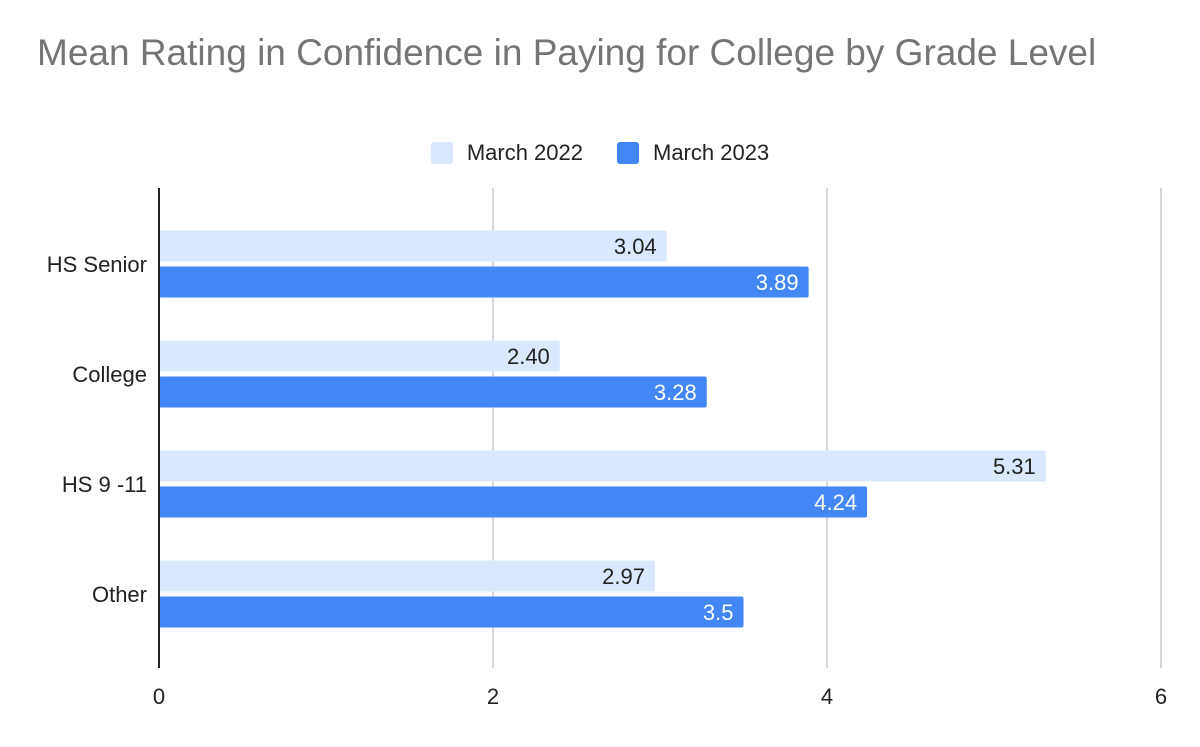 This screenshot has width=1200, height=747. Describe the element at coordinates (827, 696) in the screenshot. I see `x-tick-label: 4` at that location.